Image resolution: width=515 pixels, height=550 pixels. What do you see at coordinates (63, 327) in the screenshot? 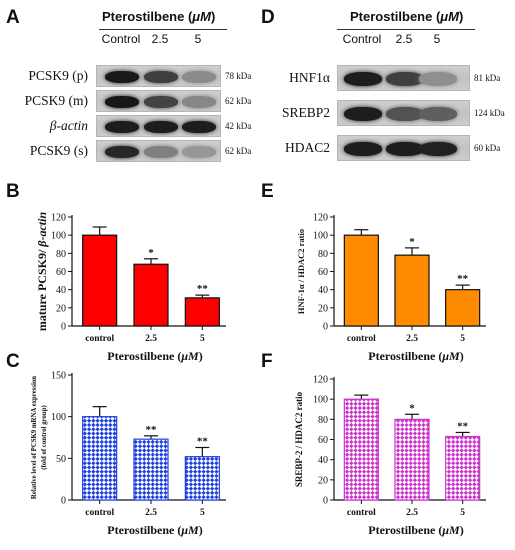
I see `y-tick-label-b-0: 0` at bounding box center [63, 327].